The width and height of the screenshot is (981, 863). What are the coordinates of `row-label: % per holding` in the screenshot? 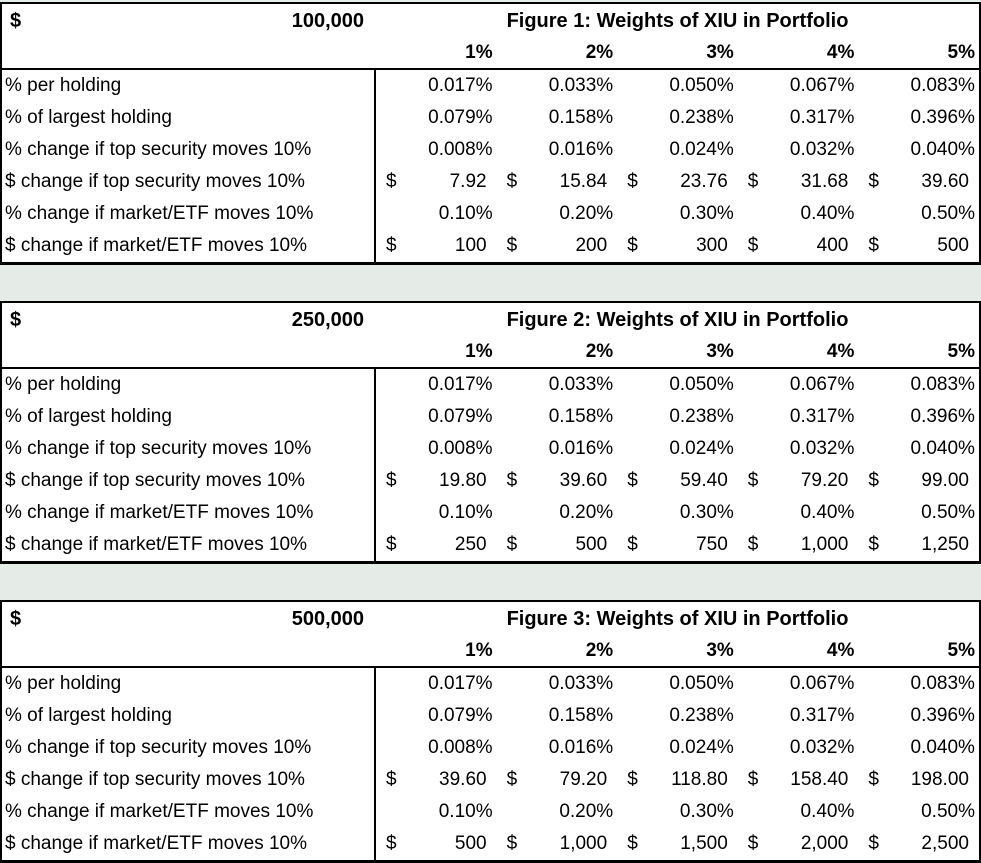 It's located at (189, 86).